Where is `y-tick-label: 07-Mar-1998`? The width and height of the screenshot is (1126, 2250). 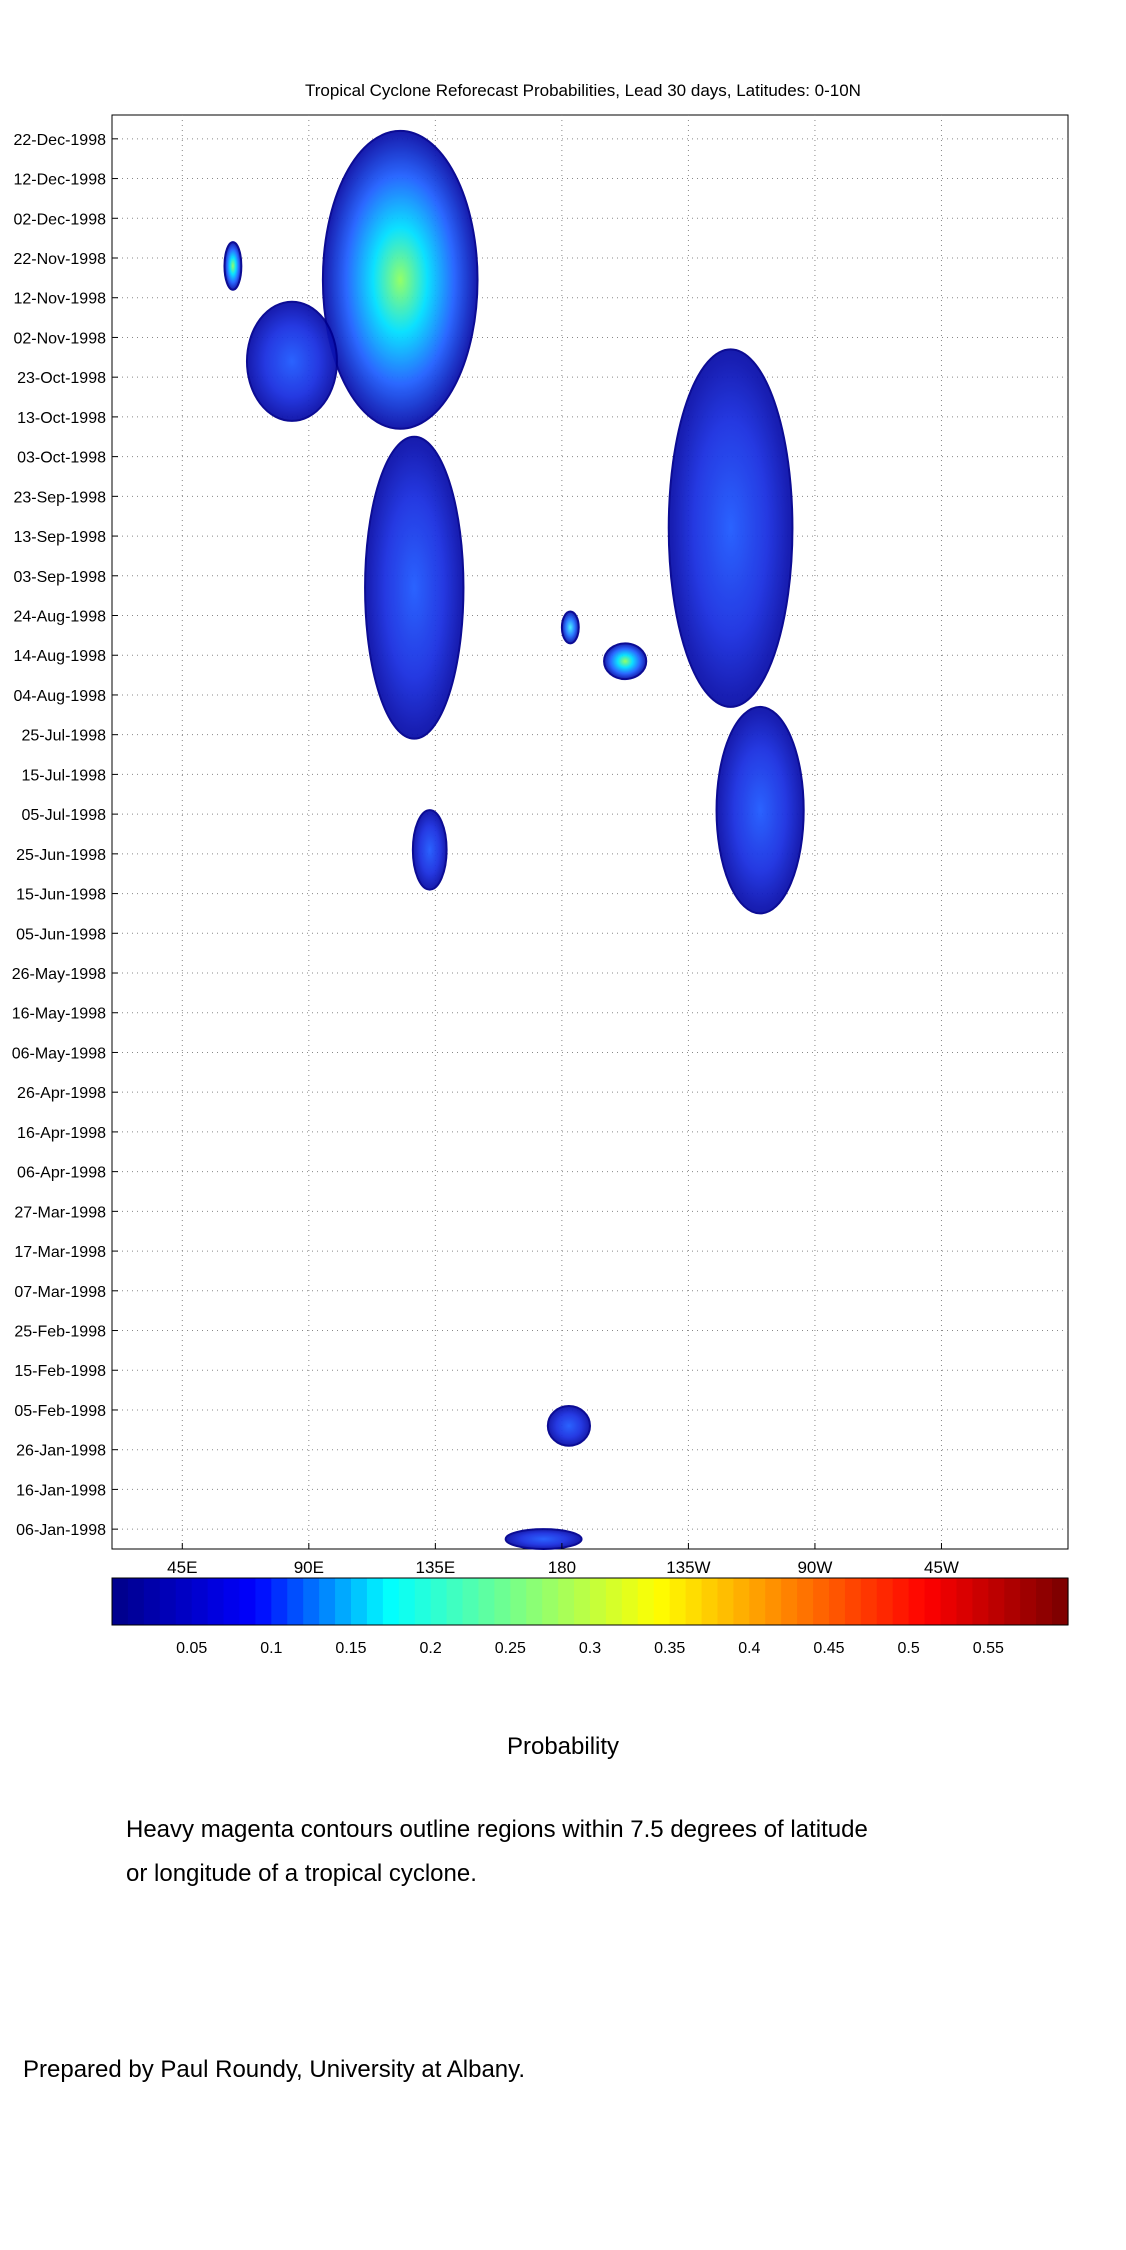
y-tick-label: 07-Mar-1998 is located at coordinates (60, 1292).